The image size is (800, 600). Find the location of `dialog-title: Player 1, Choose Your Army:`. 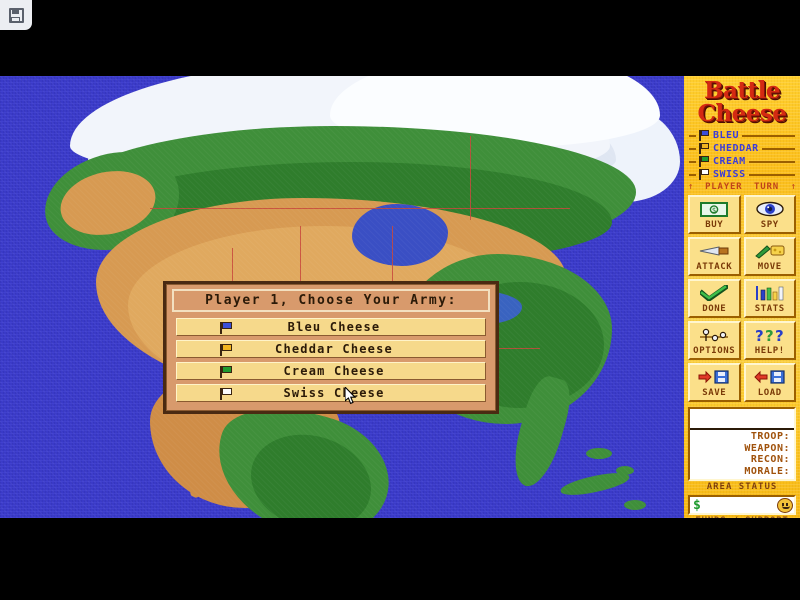

dialog-title: Player 1, Choose Your Army: is located at coordinates (331, 300).